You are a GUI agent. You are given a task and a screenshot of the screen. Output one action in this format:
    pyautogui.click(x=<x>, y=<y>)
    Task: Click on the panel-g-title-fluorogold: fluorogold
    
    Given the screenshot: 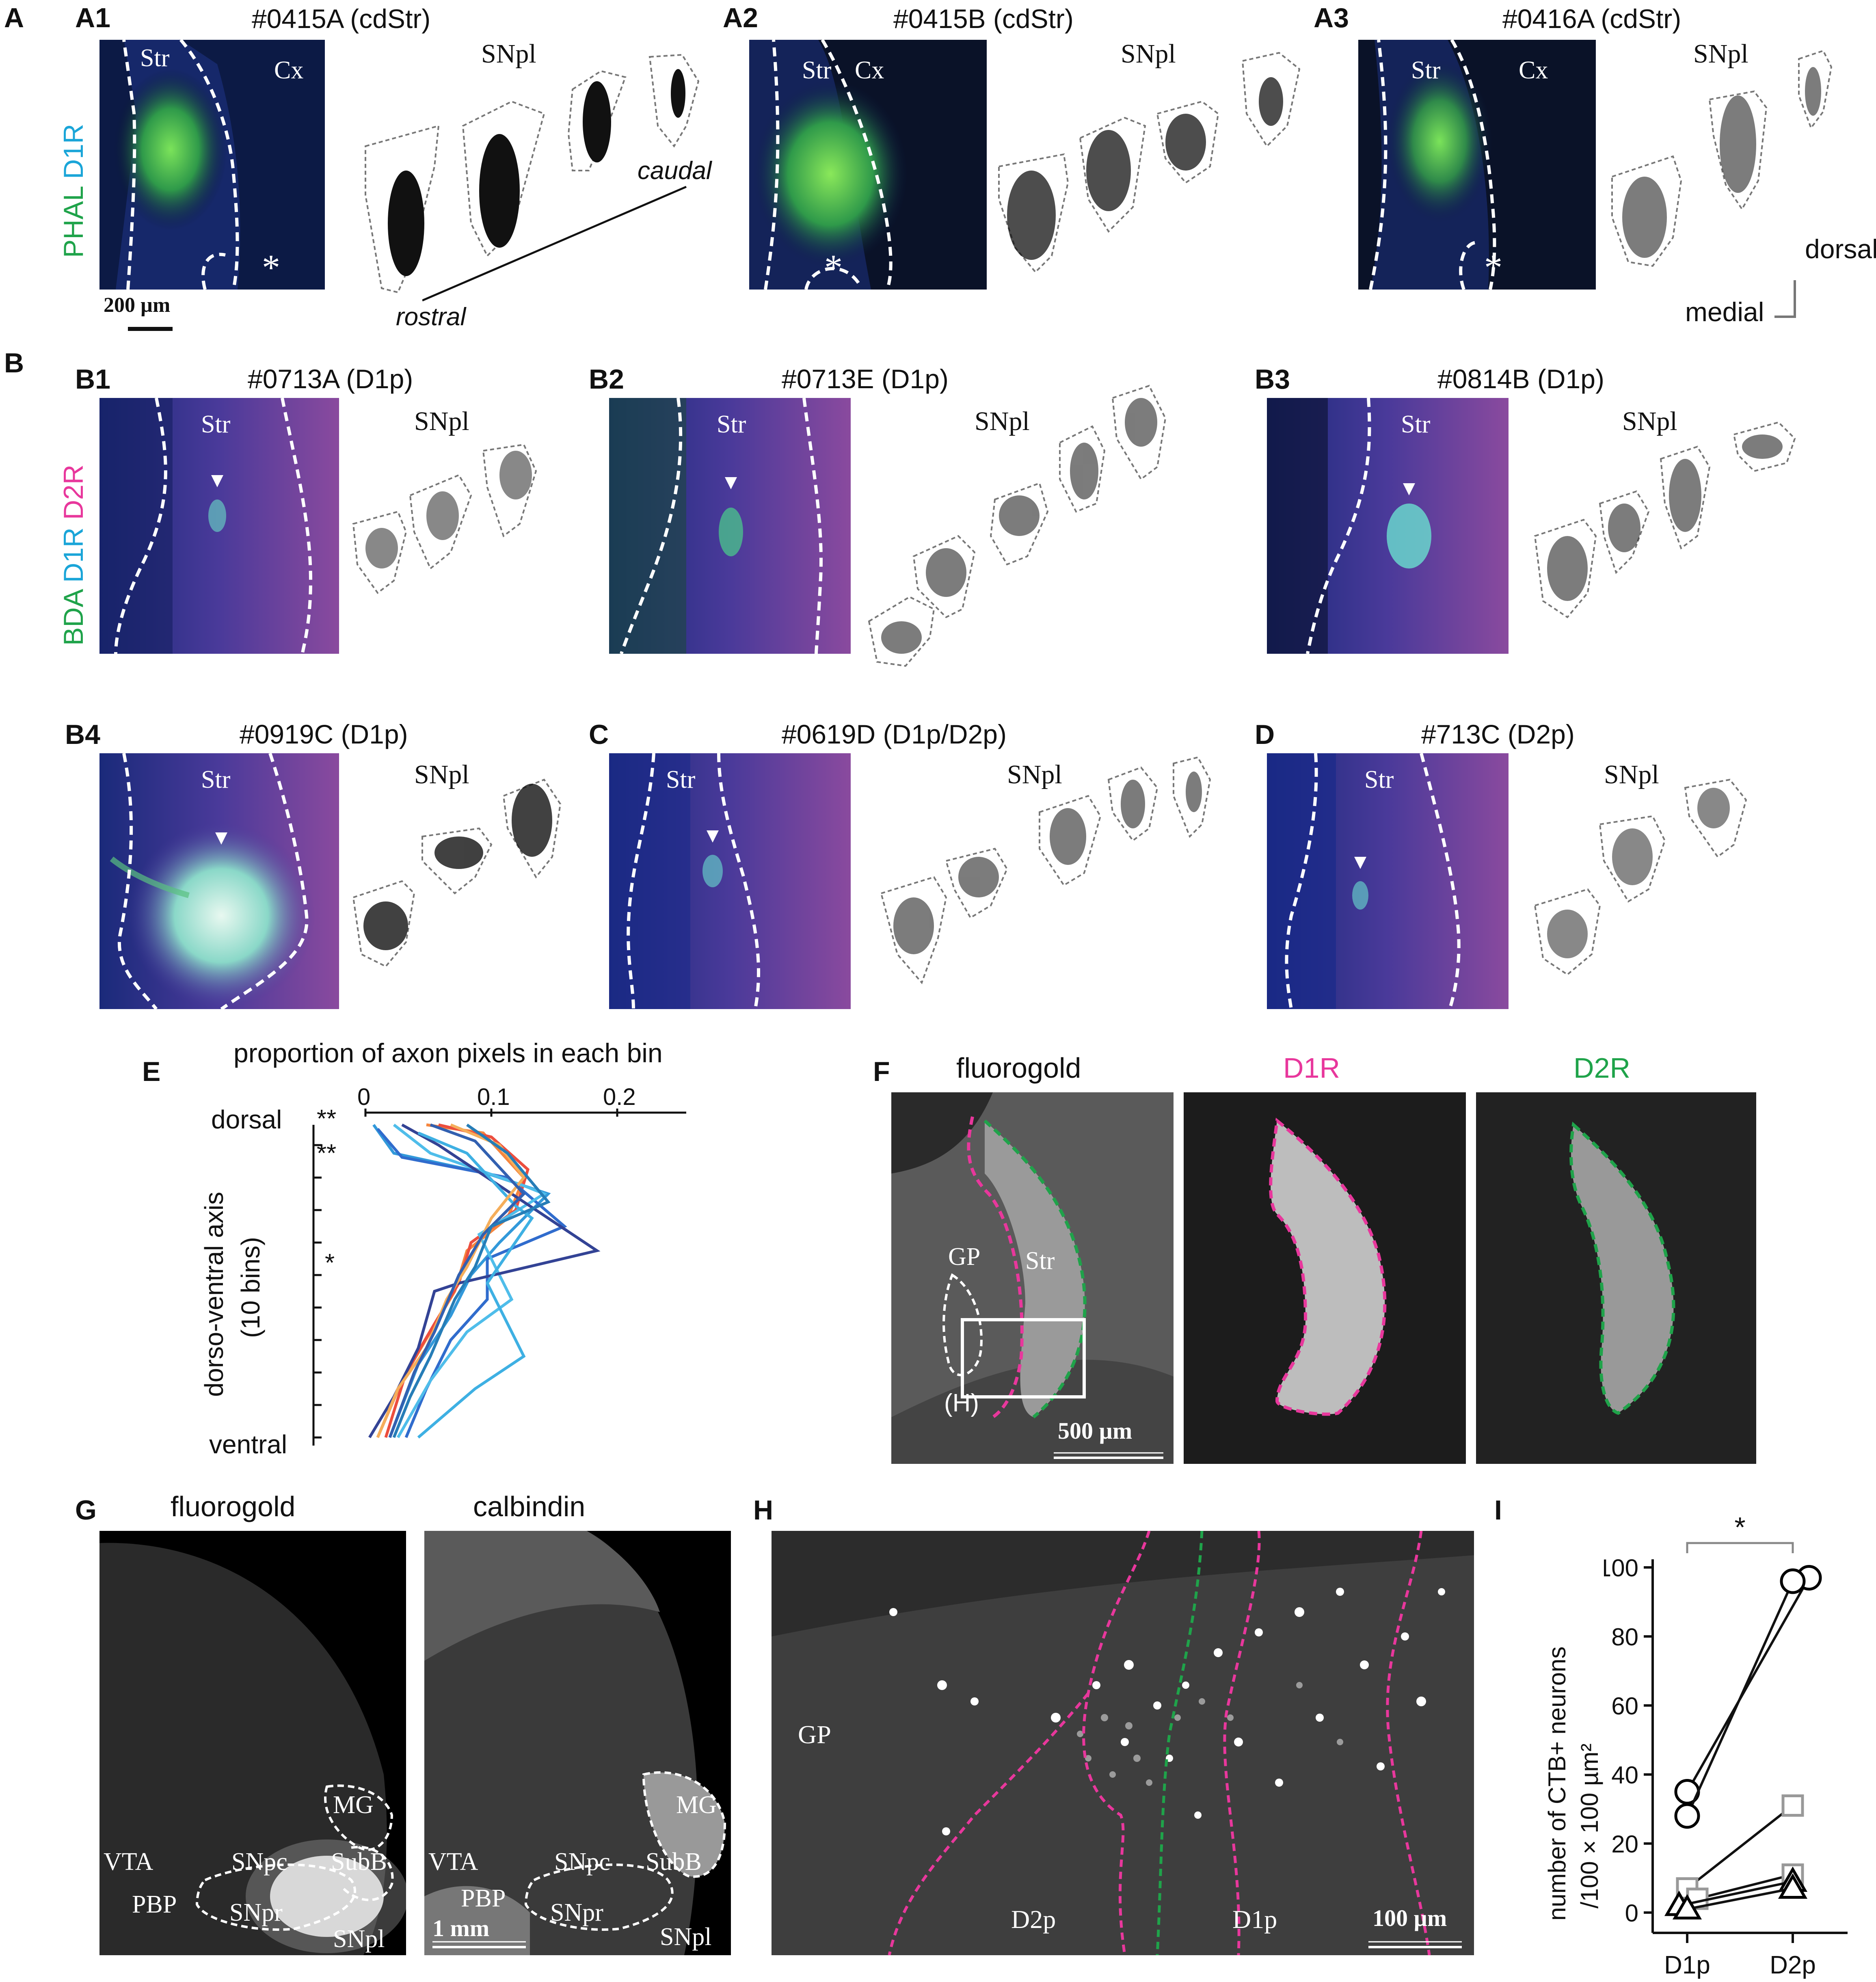 What is the action you would take?
    pyautogui.click(x=233, y=1506)
    